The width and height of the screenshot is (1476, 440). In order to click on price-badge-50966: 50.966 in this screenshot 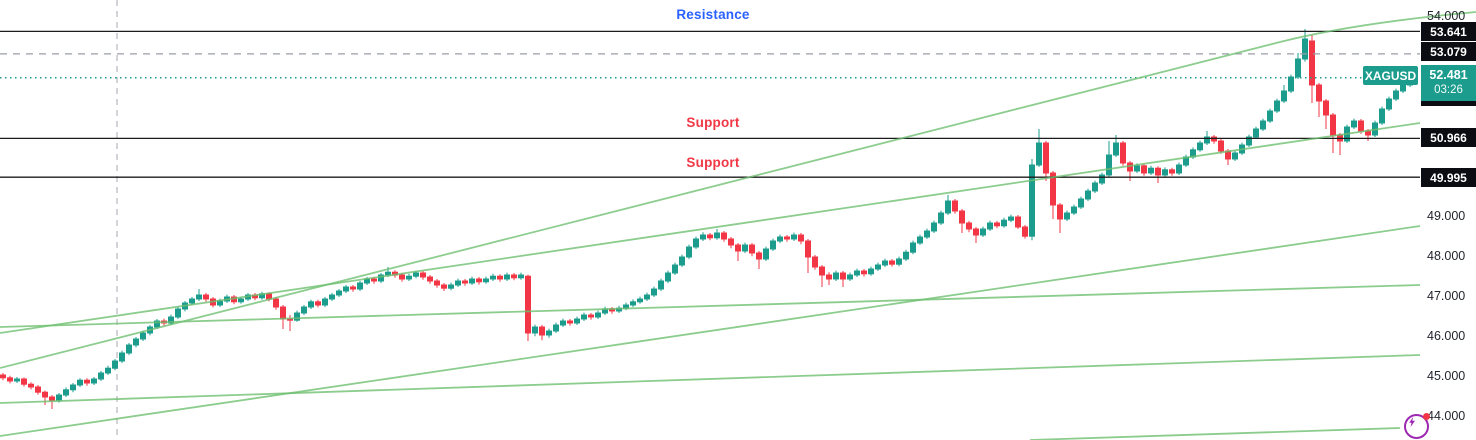, I will do `click(1448, 137)`.